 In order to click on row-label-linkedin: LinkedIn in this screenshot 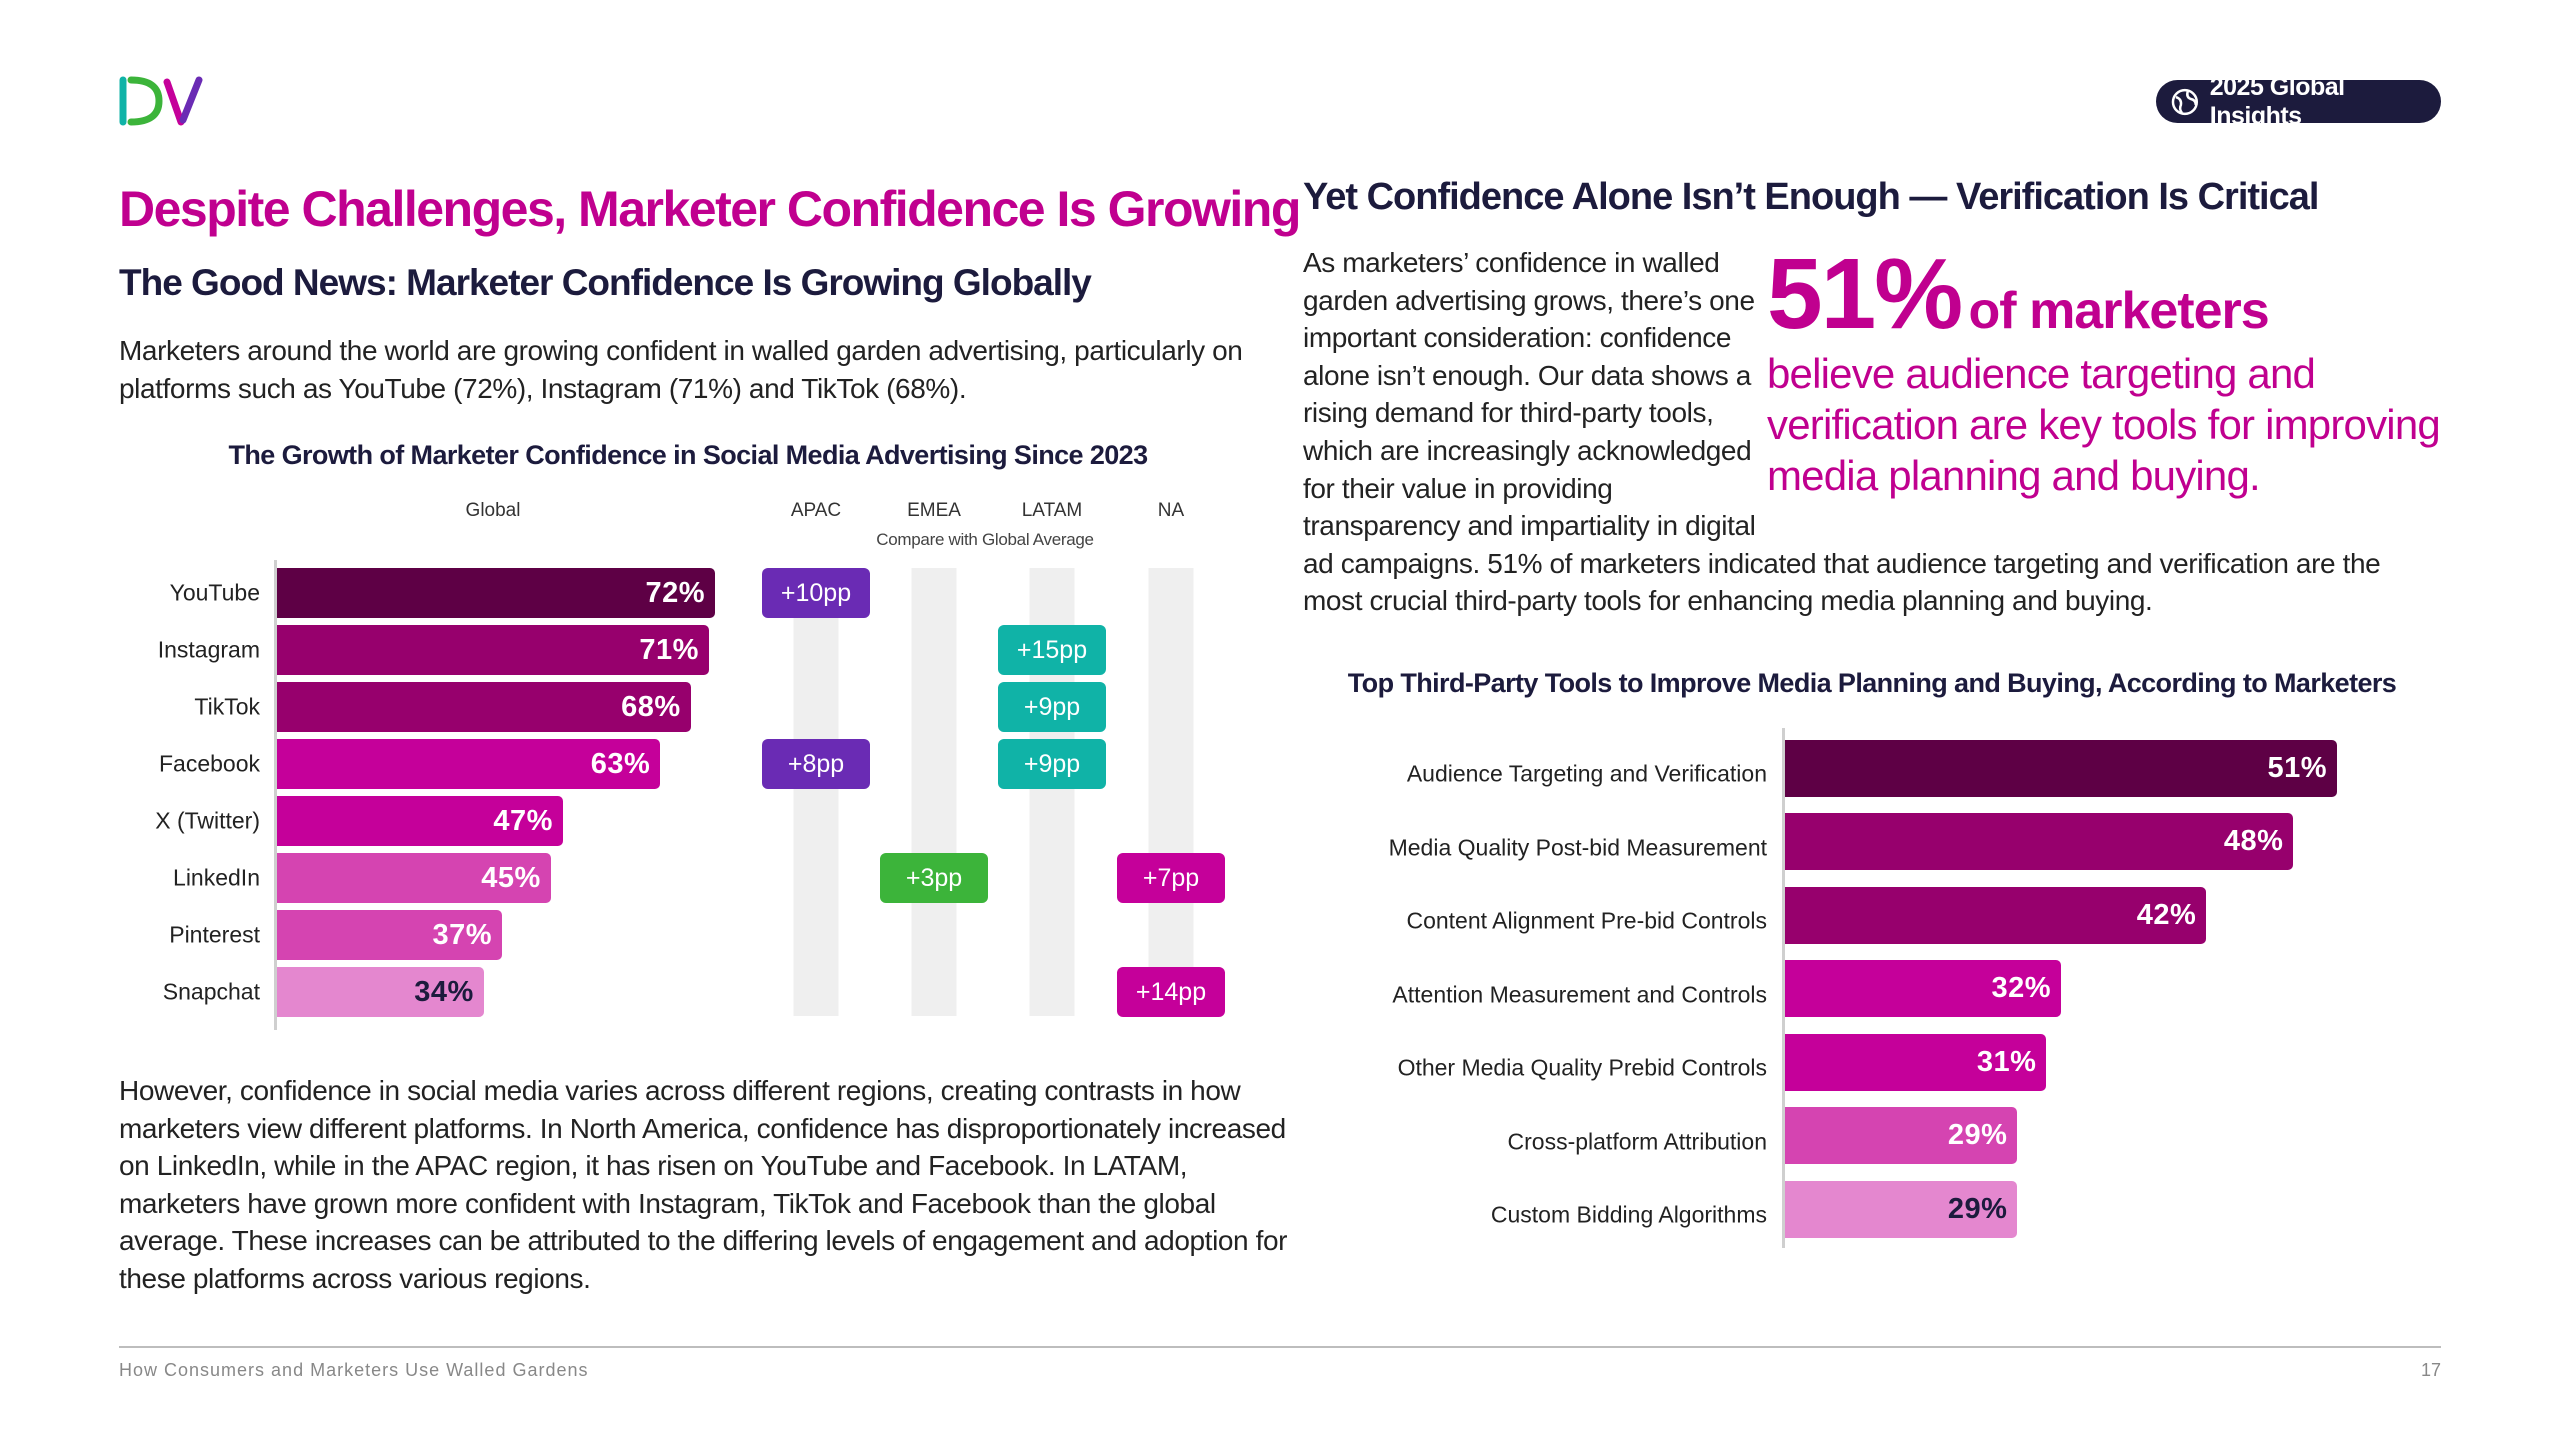, I will do `click(216, 877)`.